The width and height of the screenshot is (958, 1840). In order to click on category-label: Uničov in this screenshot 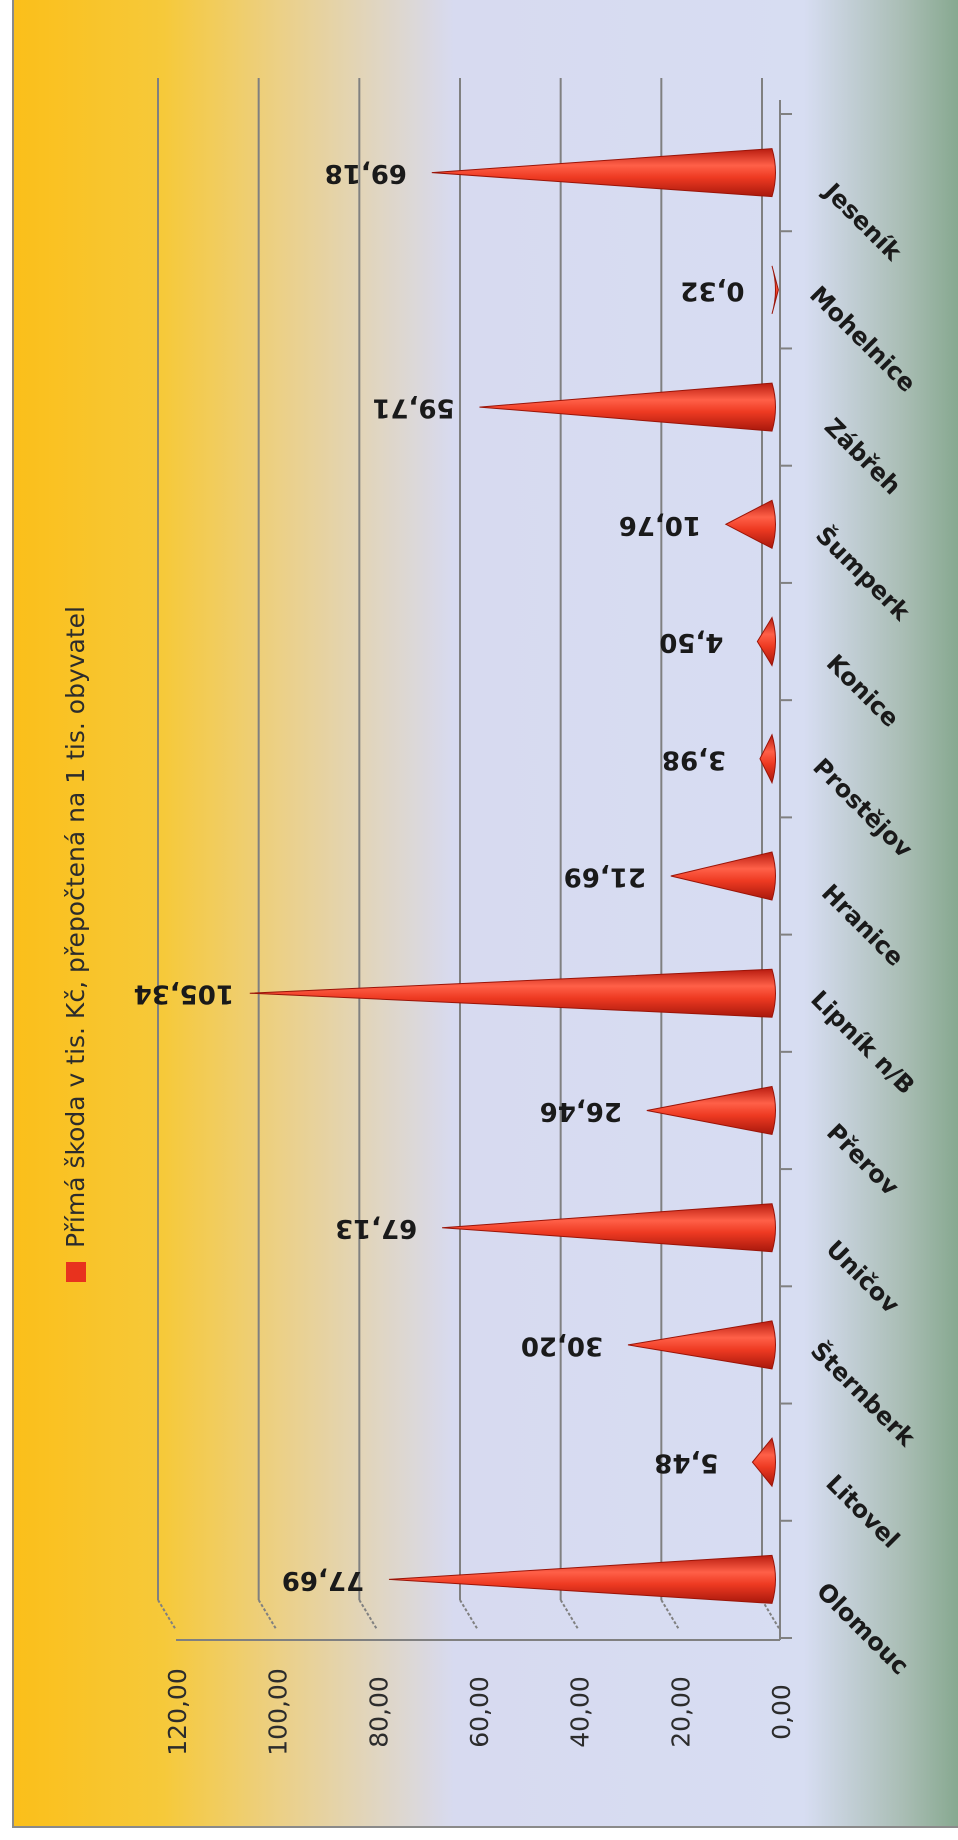, I will do `click(863, 1277)`.